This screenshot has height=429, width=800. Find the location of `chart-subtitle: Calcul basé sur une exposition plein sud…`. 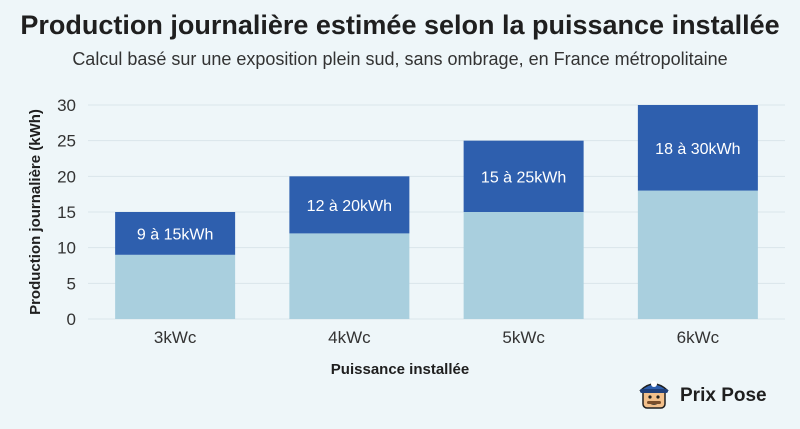

chart-subtitle: Calcul basé sur une exposition plein sud… is located at coordinates (400, 59).